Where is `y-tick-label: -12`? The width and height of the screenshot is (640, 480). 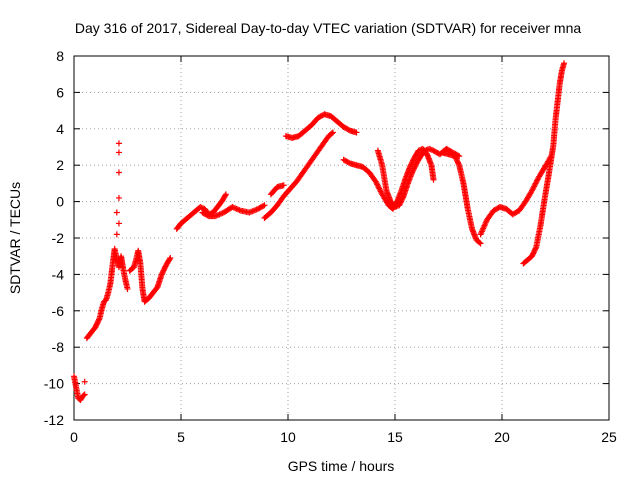 y-tick-label: -12 is located at coordinates (54, 420).